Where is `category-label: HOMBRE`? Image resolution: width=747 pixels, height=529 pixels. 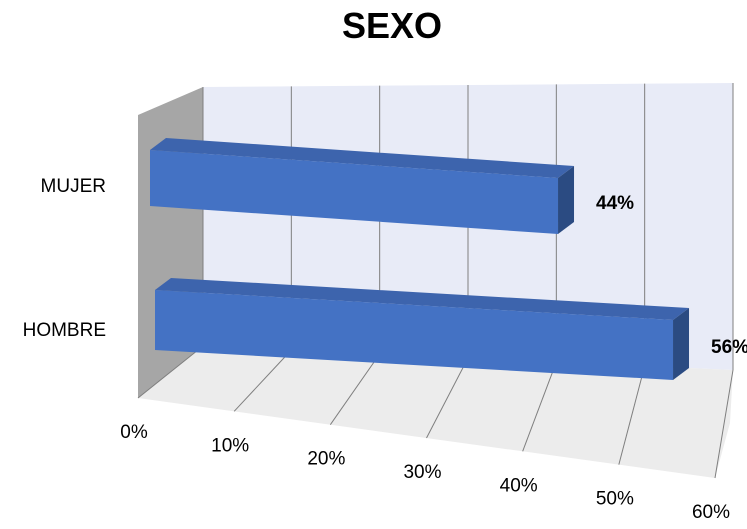 category-label: HOMBRE is located at coordinates (64, 330).